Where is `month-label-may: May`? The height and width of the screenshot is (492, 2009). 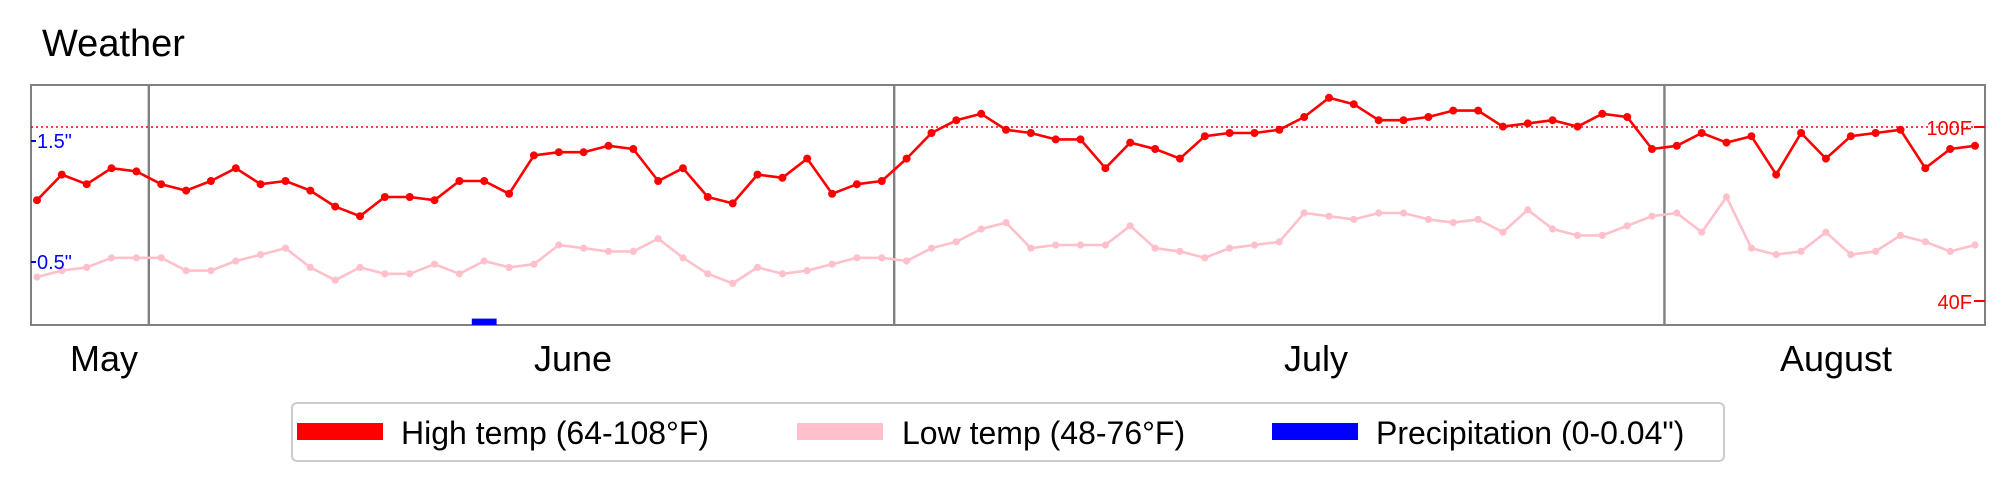 month-label-may: May is located at coordinates (104, 358).